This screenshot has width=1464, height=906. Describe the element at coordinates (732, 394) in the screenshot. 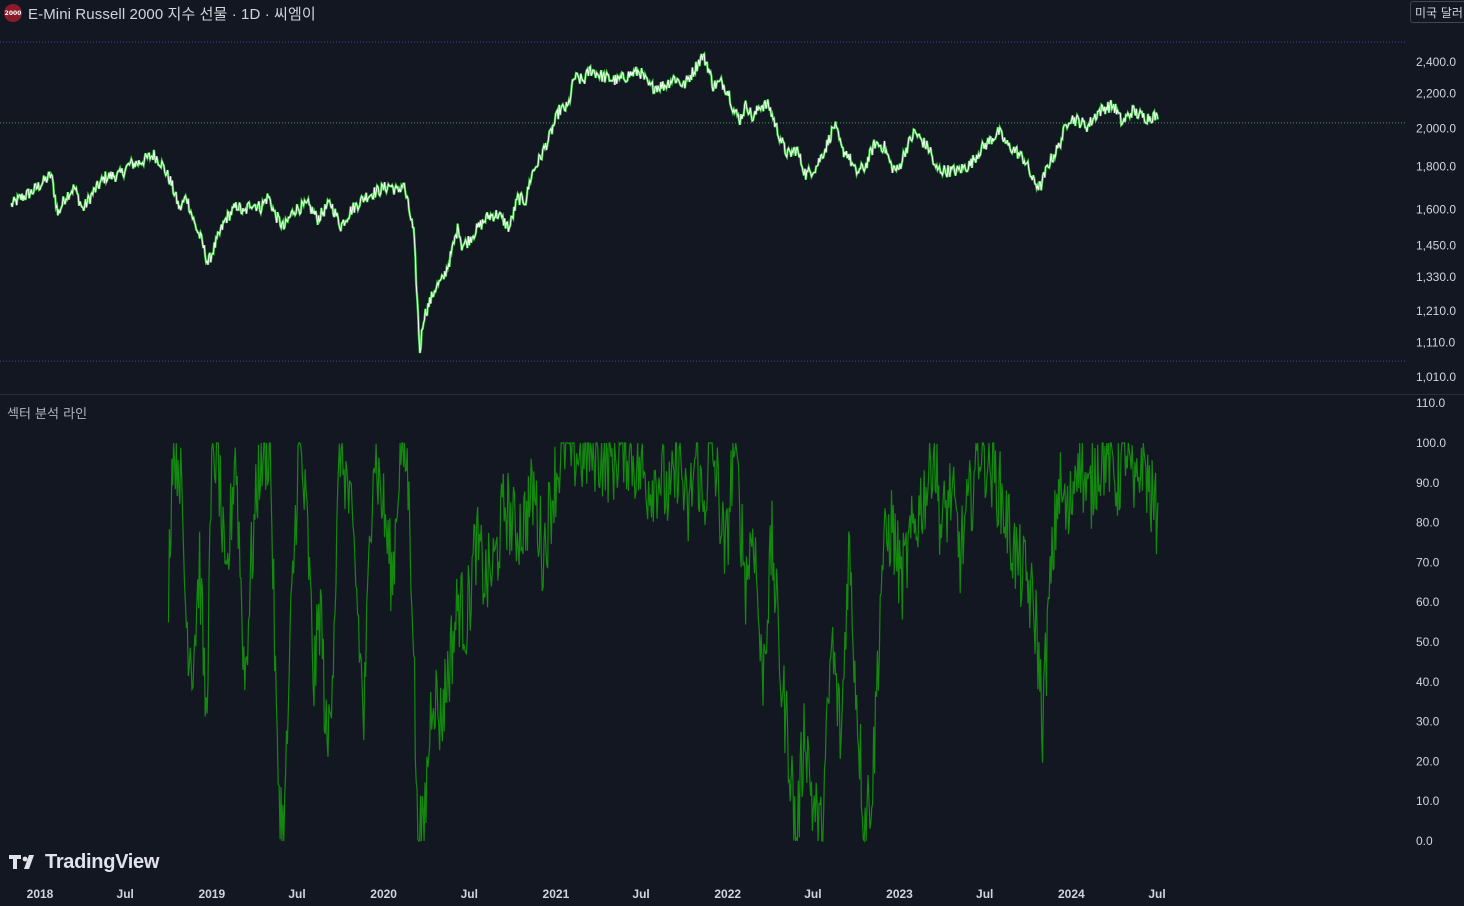

I see `pane-separator` at that location.